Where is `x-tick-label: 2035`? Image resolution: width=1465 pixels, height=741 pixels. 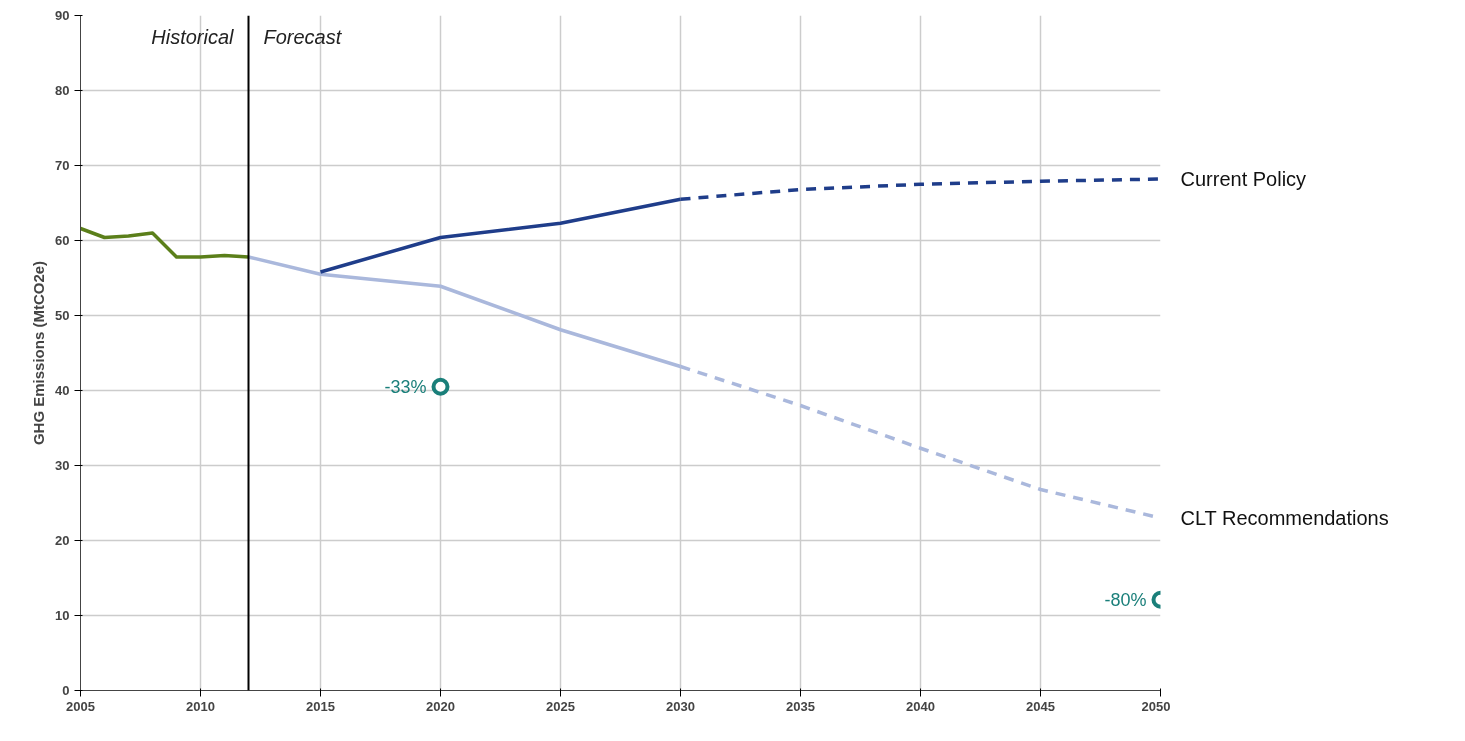
x-tick-label: 2035 is located at coordinates (800, 706).